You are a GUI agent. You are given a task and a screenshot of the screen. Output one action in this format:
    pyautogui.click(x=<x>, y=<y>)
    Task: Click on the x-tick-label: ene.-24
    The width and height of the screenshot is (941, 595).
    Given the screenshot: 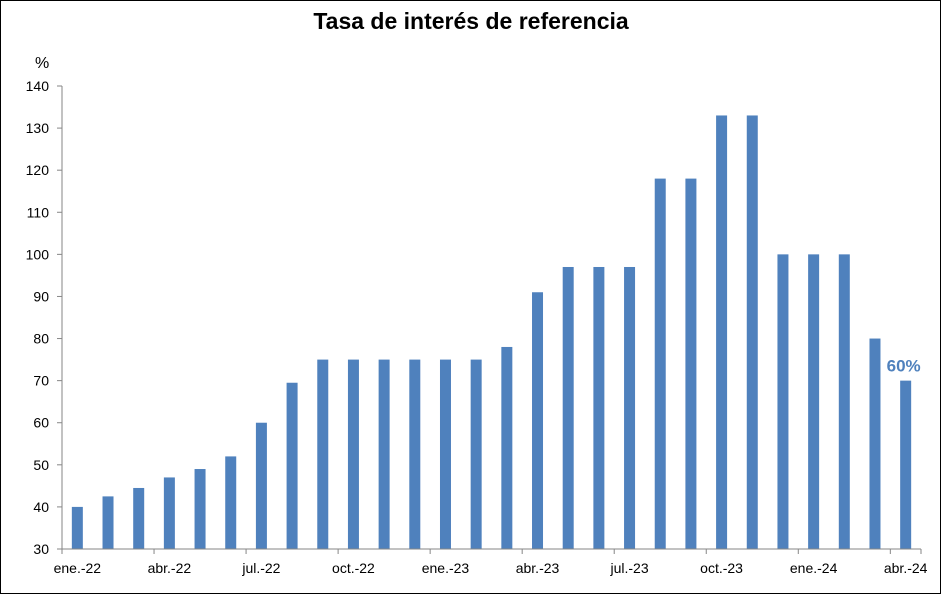 What is the action you would take?
    pyautogui.click(x=814, y=568)
    